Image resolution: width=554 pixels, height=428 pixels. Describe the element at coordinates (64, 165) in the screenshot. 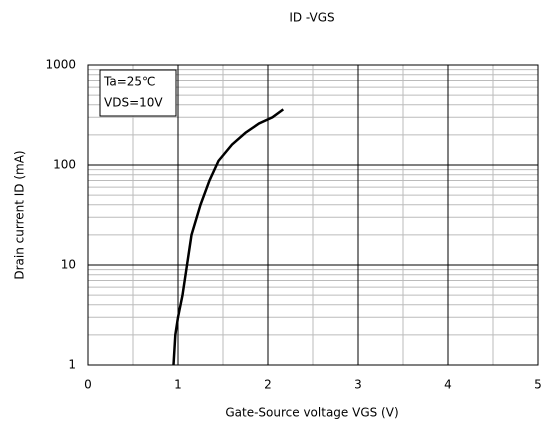

I see `y-tick-label: 100` at that location.